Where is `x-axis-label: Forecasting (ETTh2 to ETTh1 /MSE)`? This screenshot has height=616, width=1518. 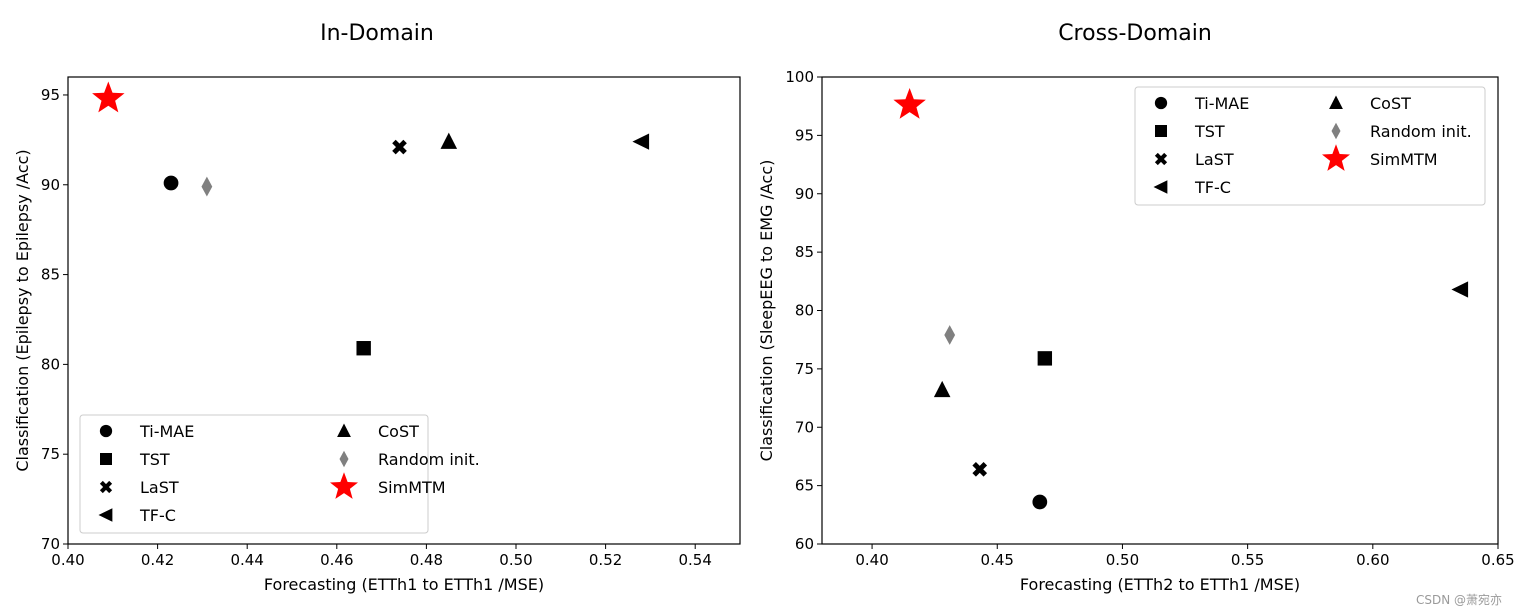 x-axis-label: Forecasting (ETTh2 to ETTh1 /MSE) is located at coordinates (1160, 584).